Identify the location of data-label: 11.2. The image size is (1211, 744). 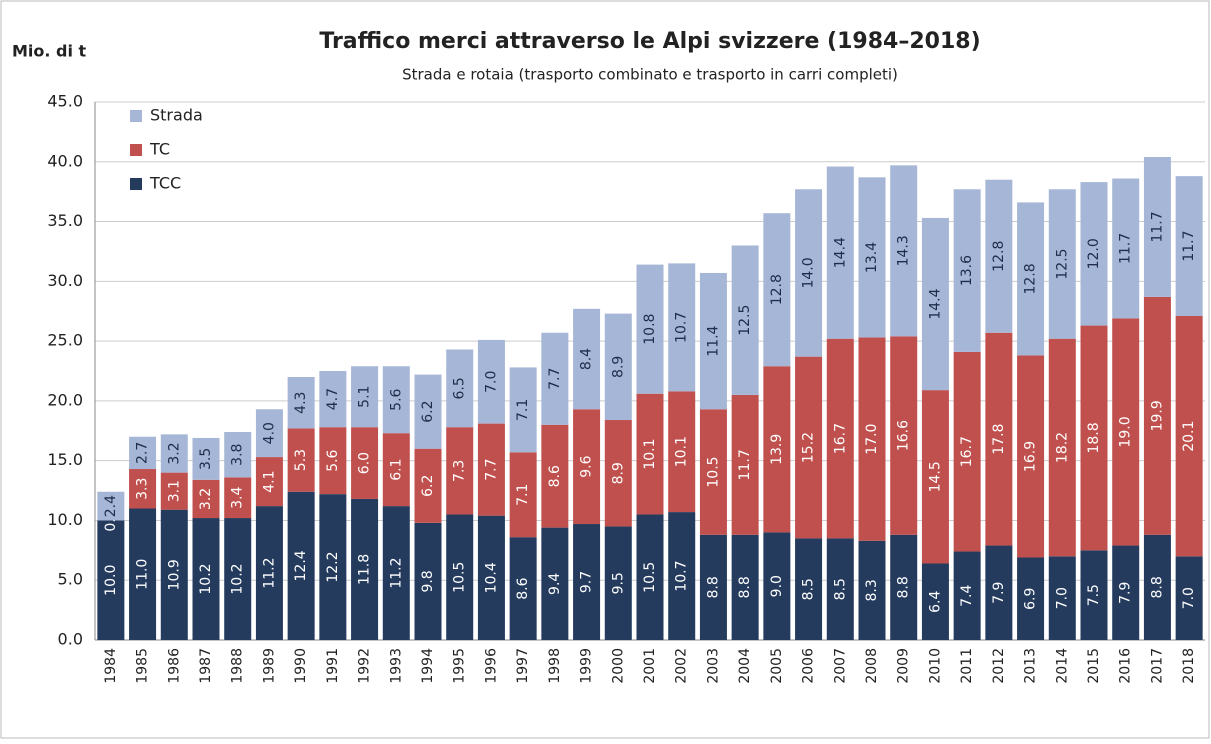
(269, 572).